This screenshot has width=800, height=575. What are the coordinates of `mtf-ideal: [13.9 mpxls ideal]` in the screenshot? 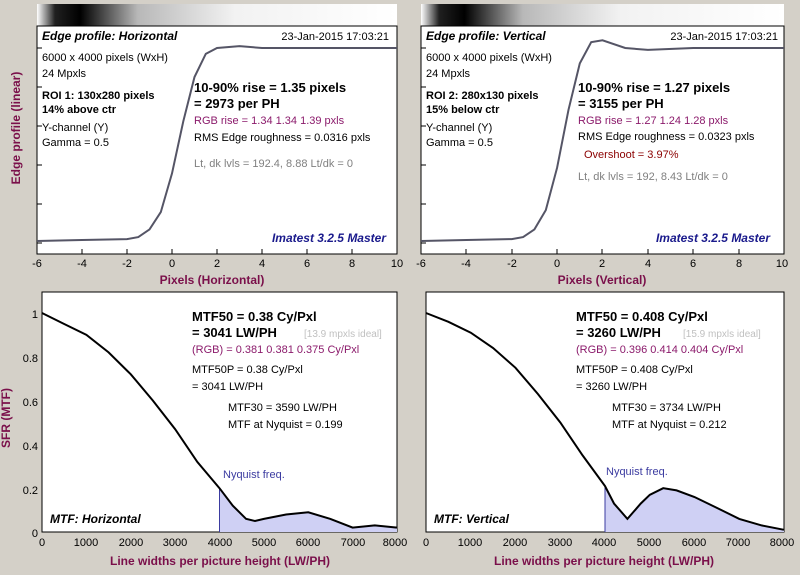 It's located at (343, 334).